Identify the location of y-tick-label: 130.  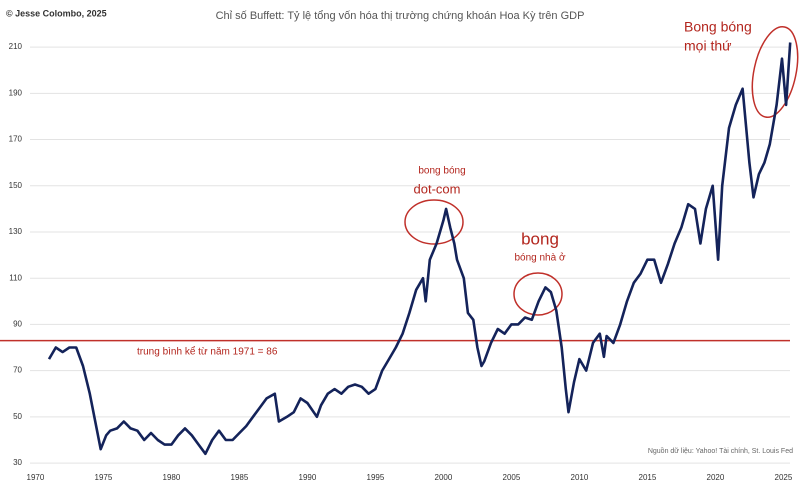
(16, 231).